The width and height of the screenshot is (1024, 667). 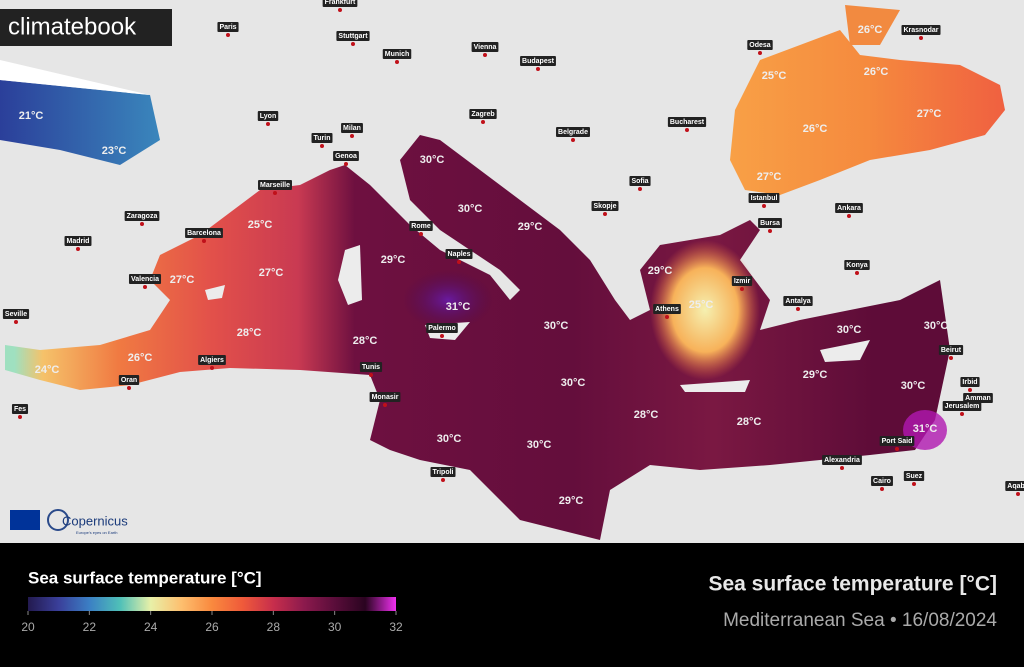 I want to click on city-label: Bursa, so click(x=770, y=223).